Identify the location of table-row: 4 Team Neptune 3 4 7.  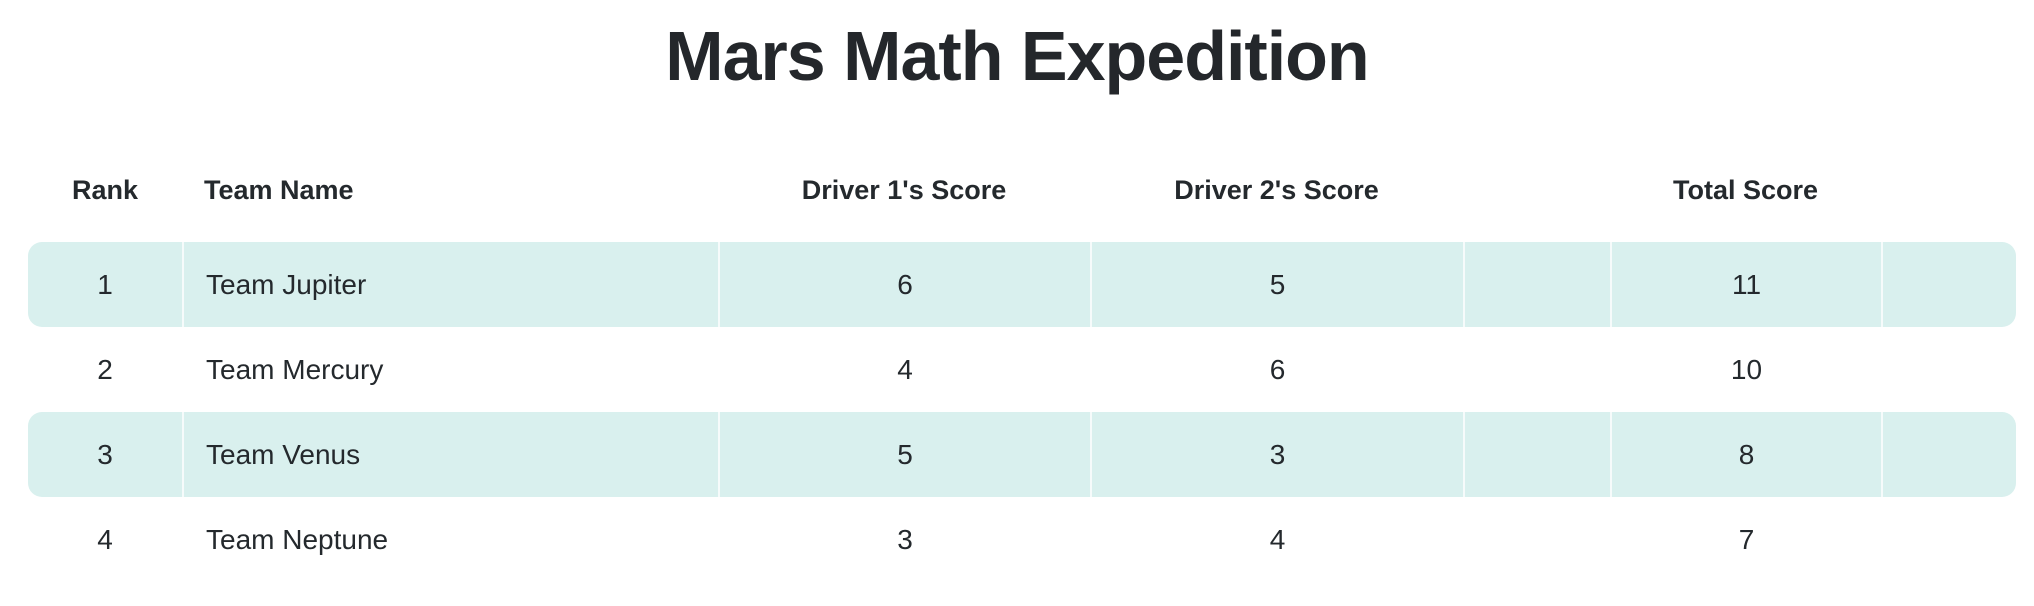
(1022, 539).